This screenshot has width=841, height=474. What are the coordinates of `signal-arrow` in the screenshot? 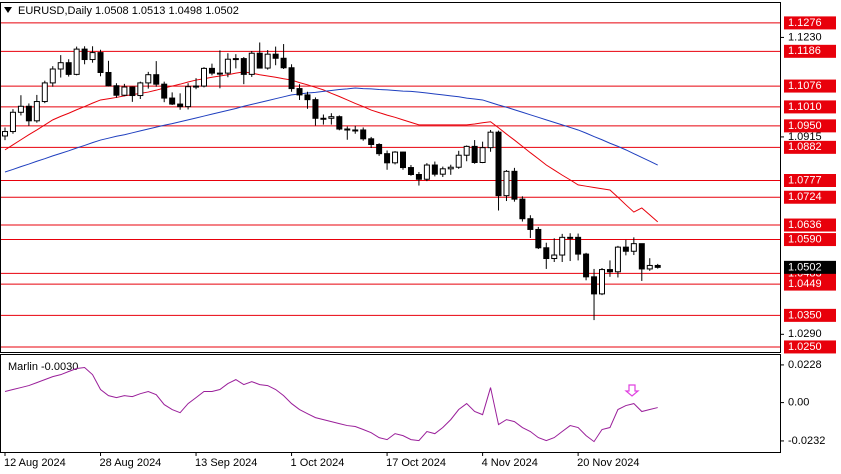 It's located at (632, 390).